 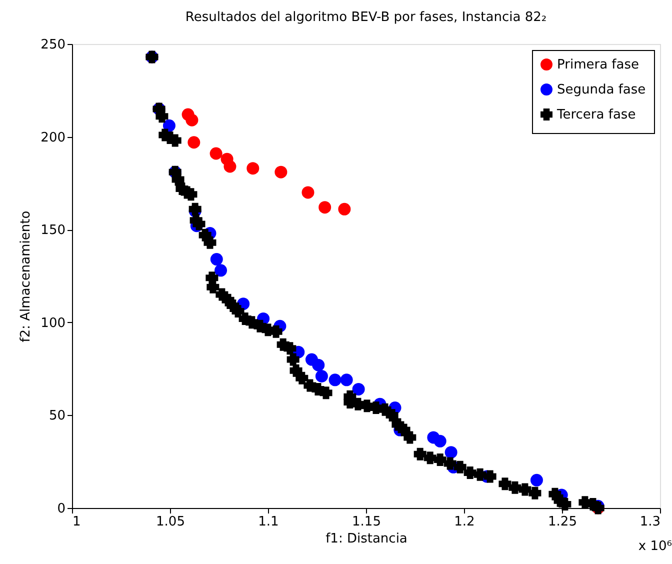 What do you see at coordinates (562, 522) in the screenshot?
I see `x-tick-label: 1.25` at bounding box center [562, 522].